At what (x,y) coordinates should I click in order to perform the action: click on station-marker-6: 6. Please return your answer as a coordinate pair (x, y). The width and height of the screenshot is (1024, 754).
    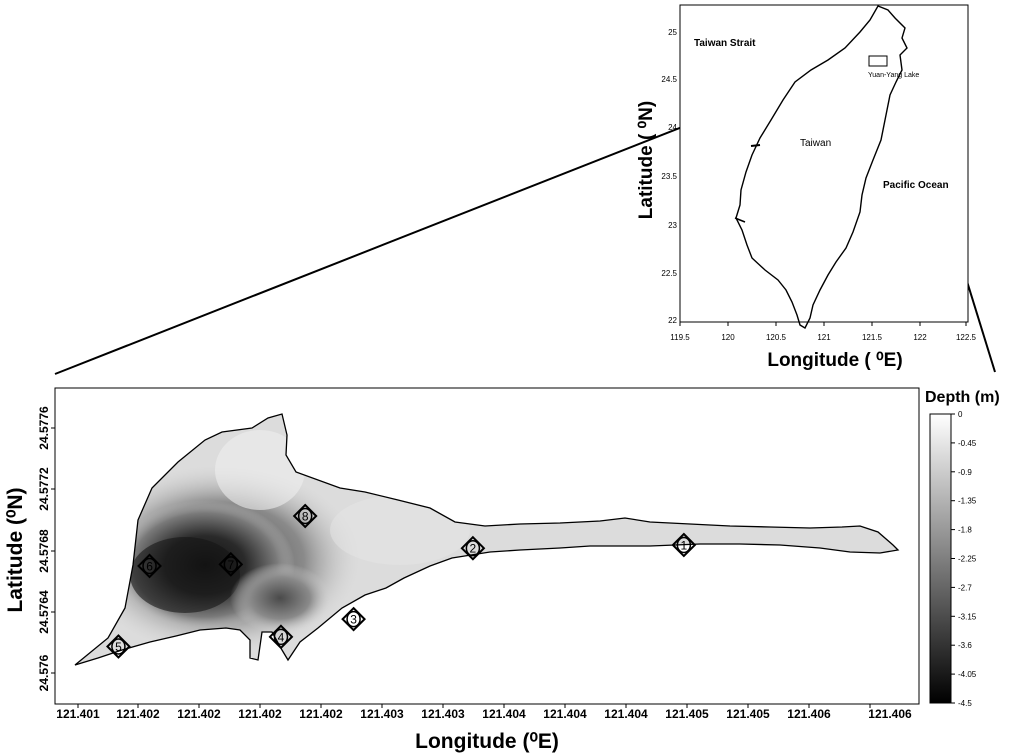
    Looking at the image, I should click on (149, 566).